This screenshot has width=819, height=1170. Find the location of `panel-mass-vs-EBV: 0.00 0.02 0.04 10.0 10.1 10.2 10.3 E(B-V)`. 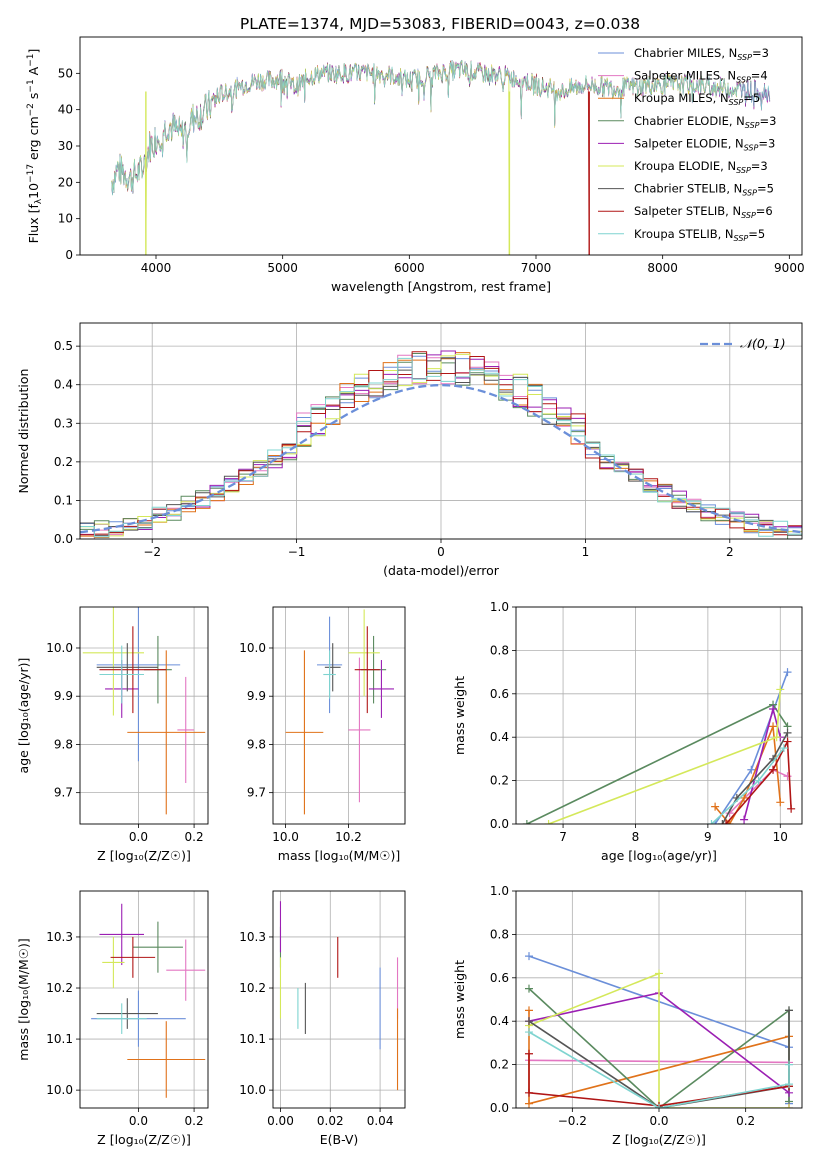

panel-mass-vs-EBV: 0.00 0.02 0.04 10.0 10.1 10.2 10.3 E(B-V) is located at coordinates (322, 1018).